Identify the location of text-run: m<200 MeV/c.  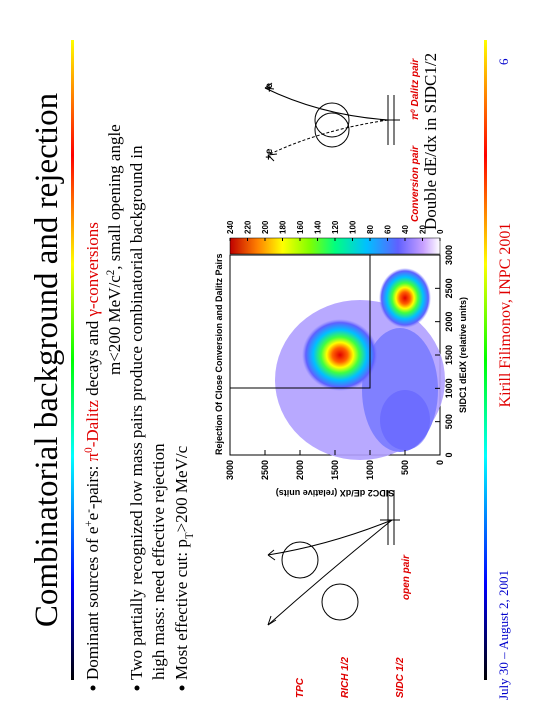
(114, 325).